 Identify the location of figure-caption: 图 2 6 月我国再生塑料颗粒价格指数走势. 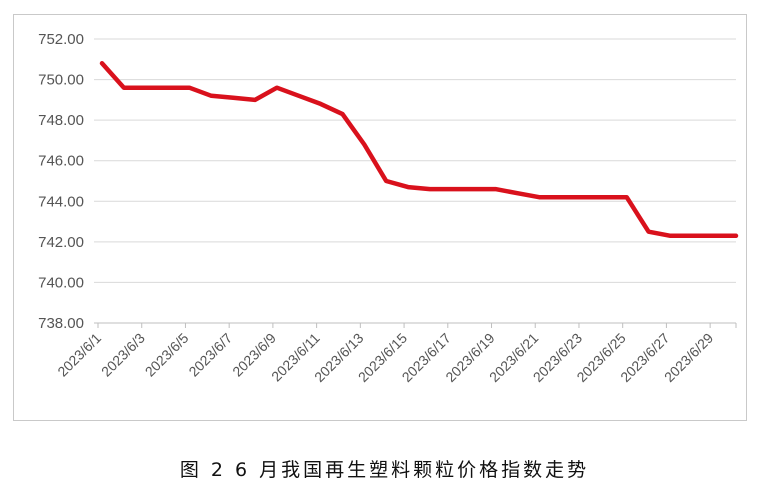
(384, 470).